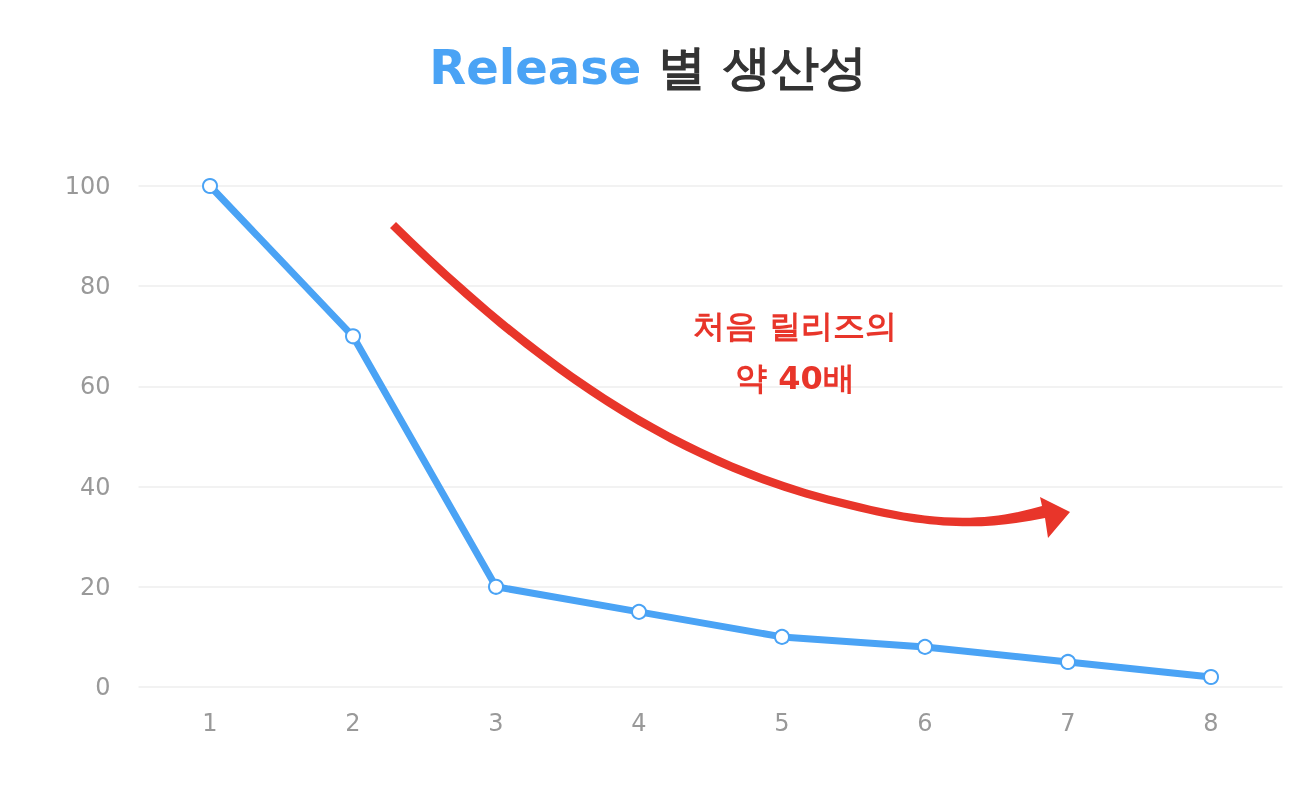  What do you see at coordinates (103, 687) in the screenshot?
I see `y-tick-label: 0` at bounding box center [103, 687].